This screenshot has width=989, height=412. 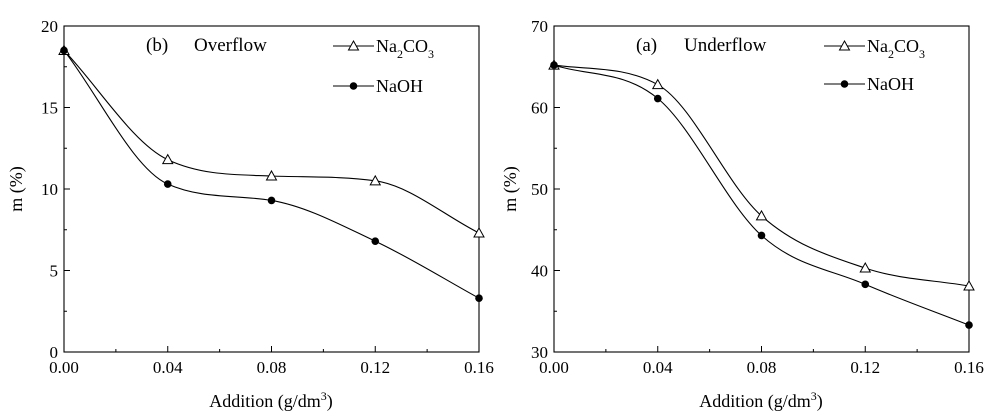 I want to click on panel-subtitle: Overflow, so click(x=230, y=45).